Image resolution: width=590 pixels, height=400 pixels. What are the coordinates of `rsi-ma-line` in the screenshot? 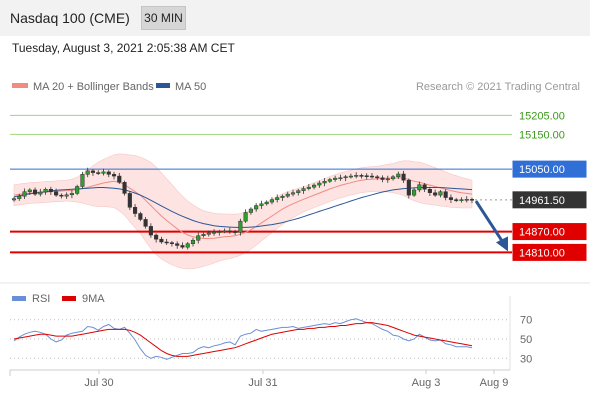 It's located at (243, 339).